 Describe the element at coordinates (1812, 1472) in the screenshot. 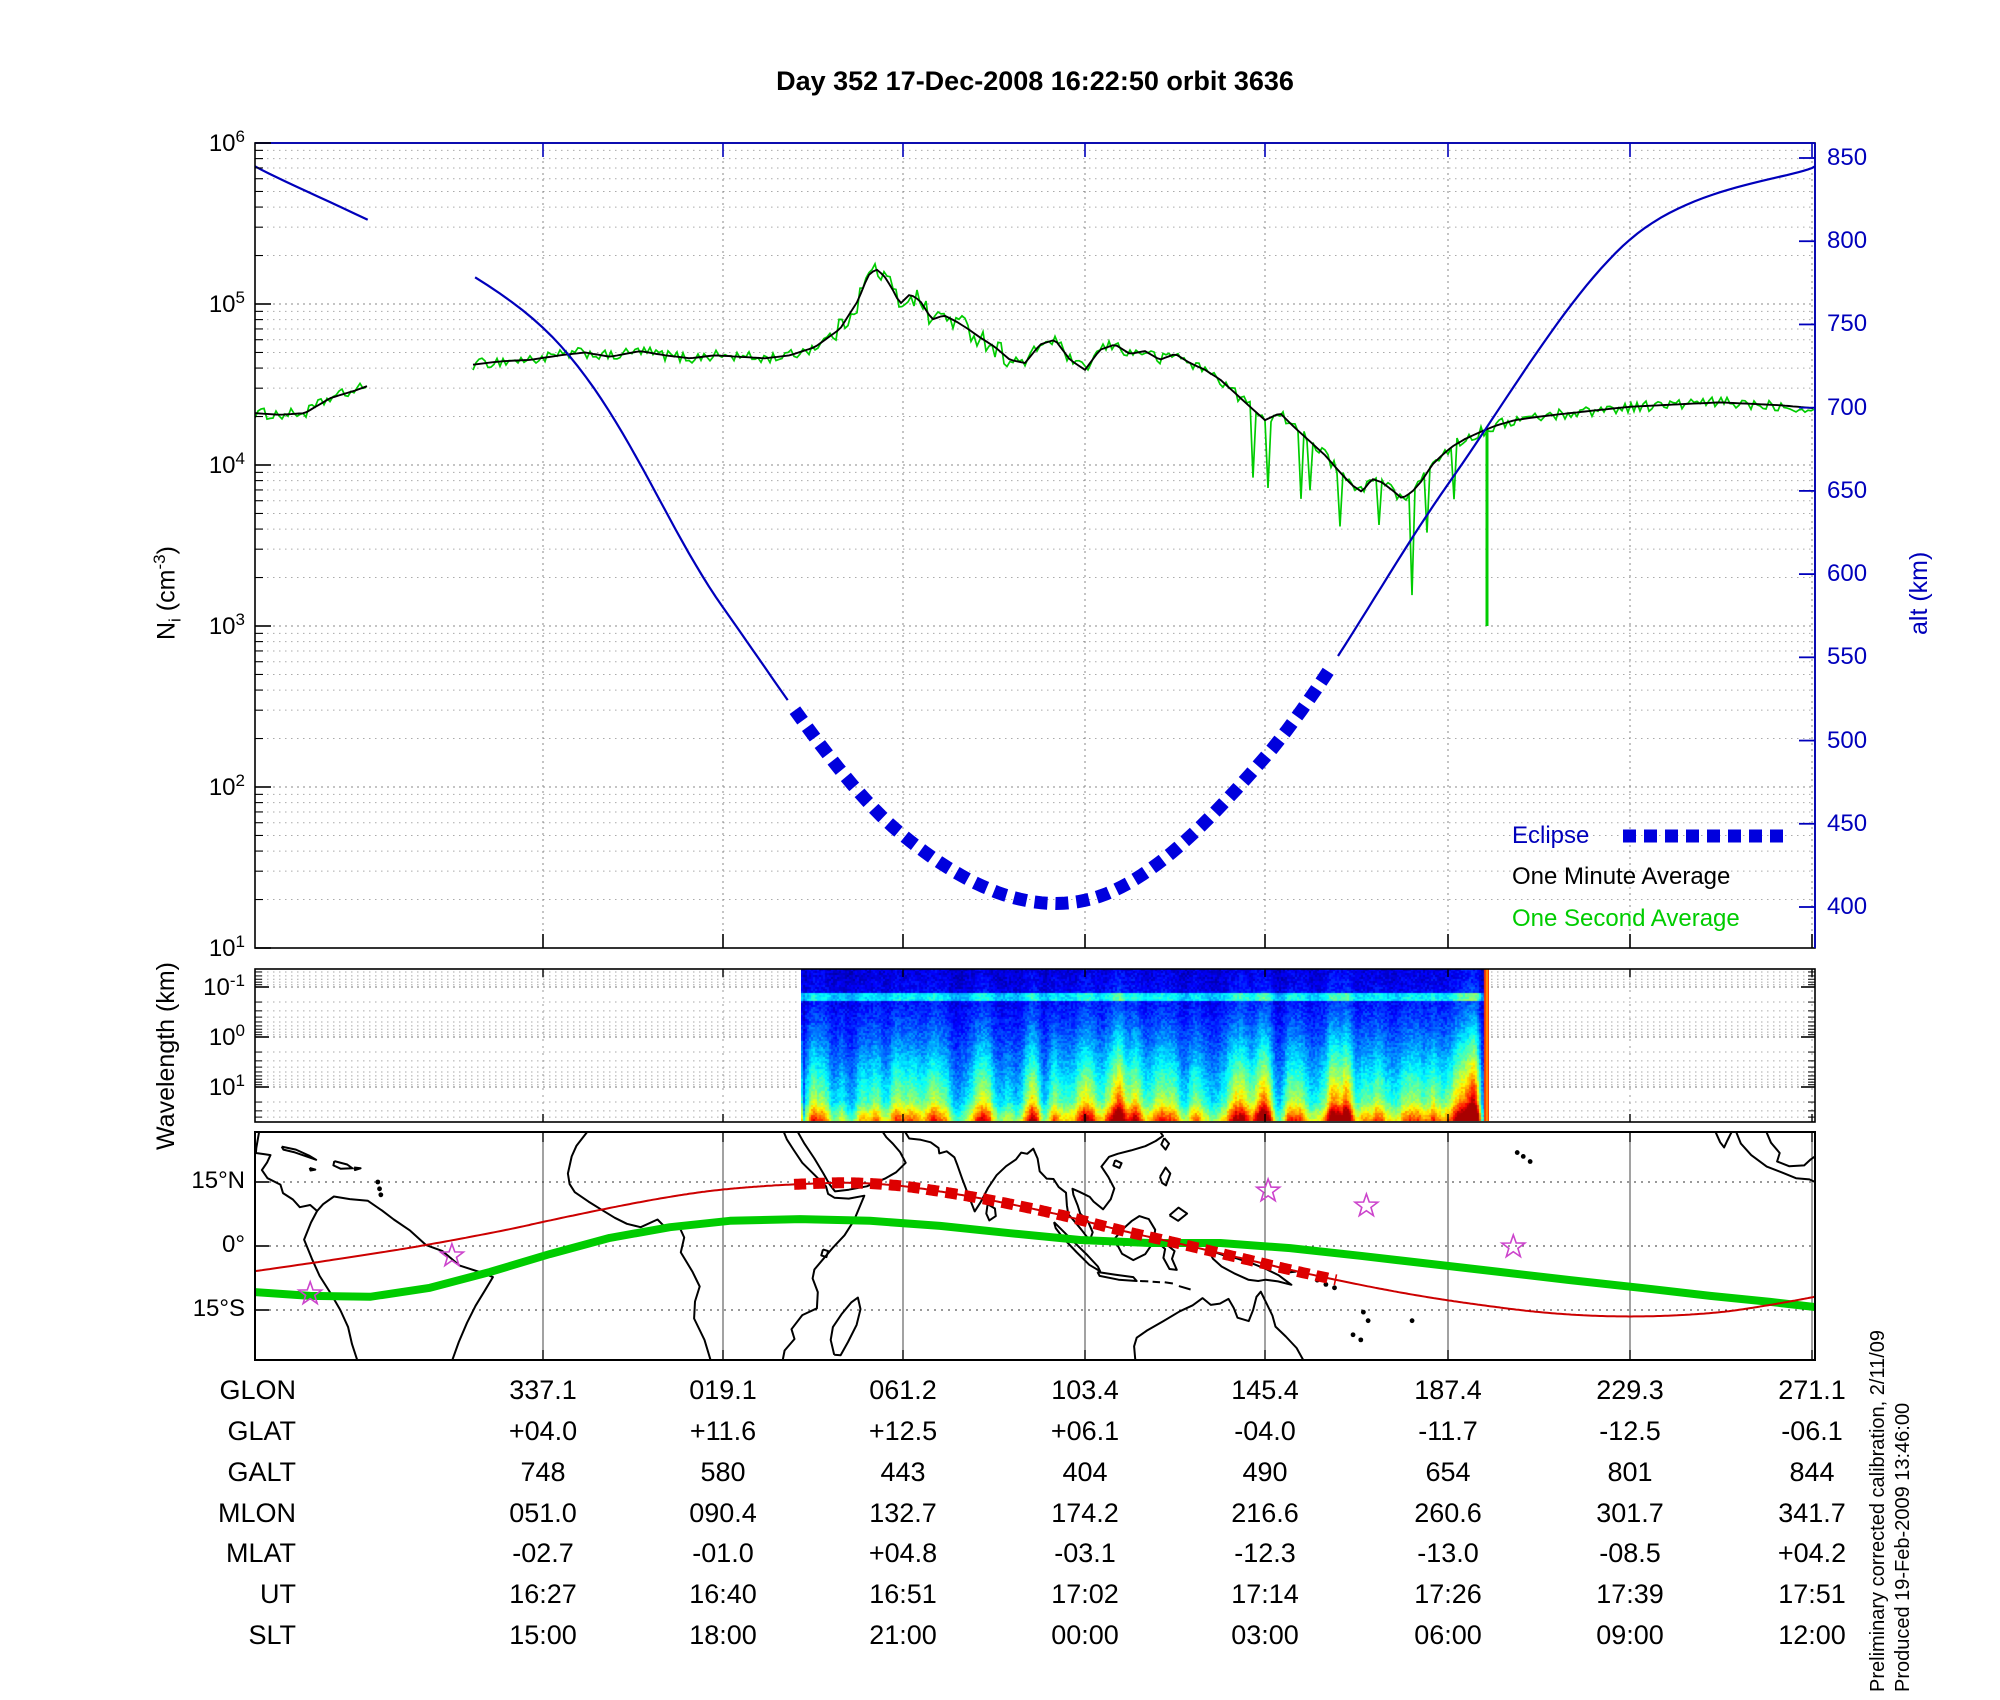

I see `table-cell: 844` at that location.